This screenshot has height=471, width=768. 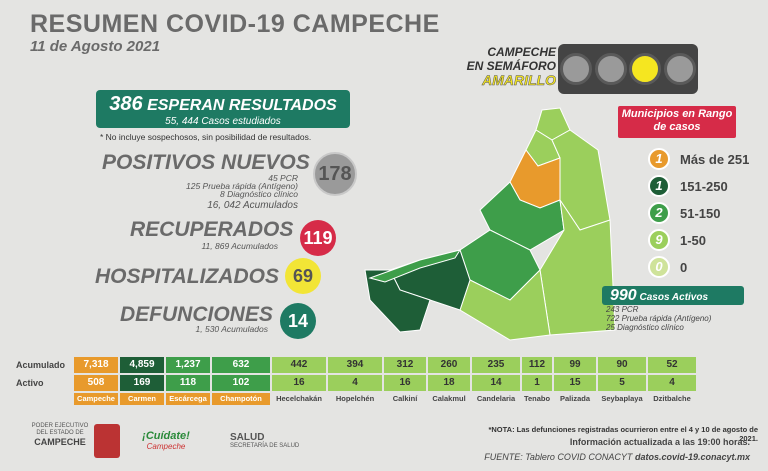 I want to click on activo-cell: 102, so click(x=241, y=383).